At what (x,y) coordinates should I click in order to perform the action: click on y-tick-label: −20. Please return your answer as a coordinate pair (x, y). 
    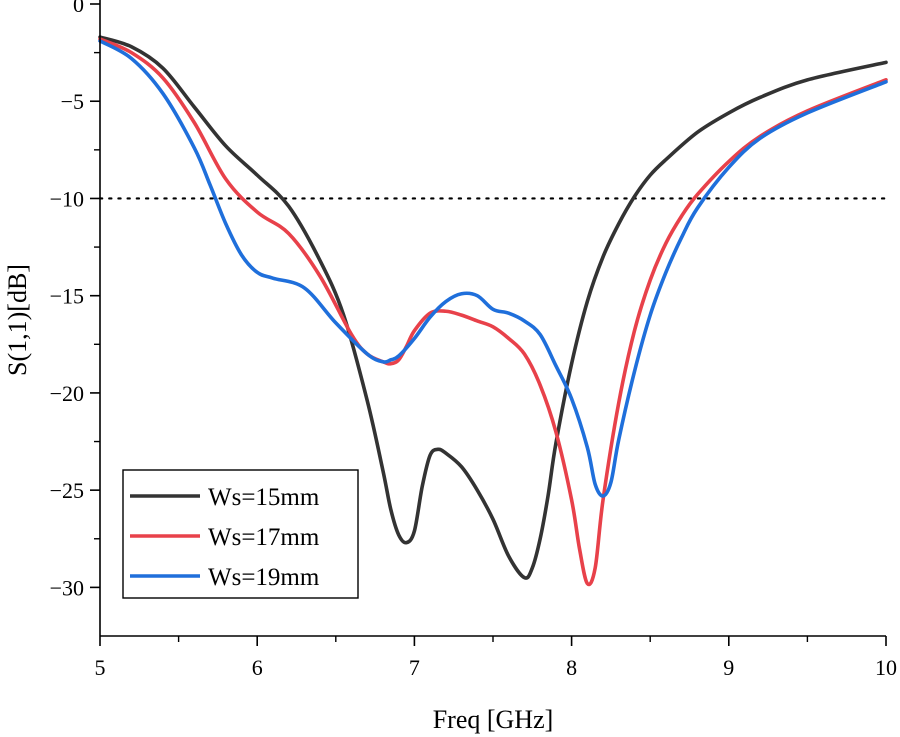
    Looking at the image, I should click on (67, 393).